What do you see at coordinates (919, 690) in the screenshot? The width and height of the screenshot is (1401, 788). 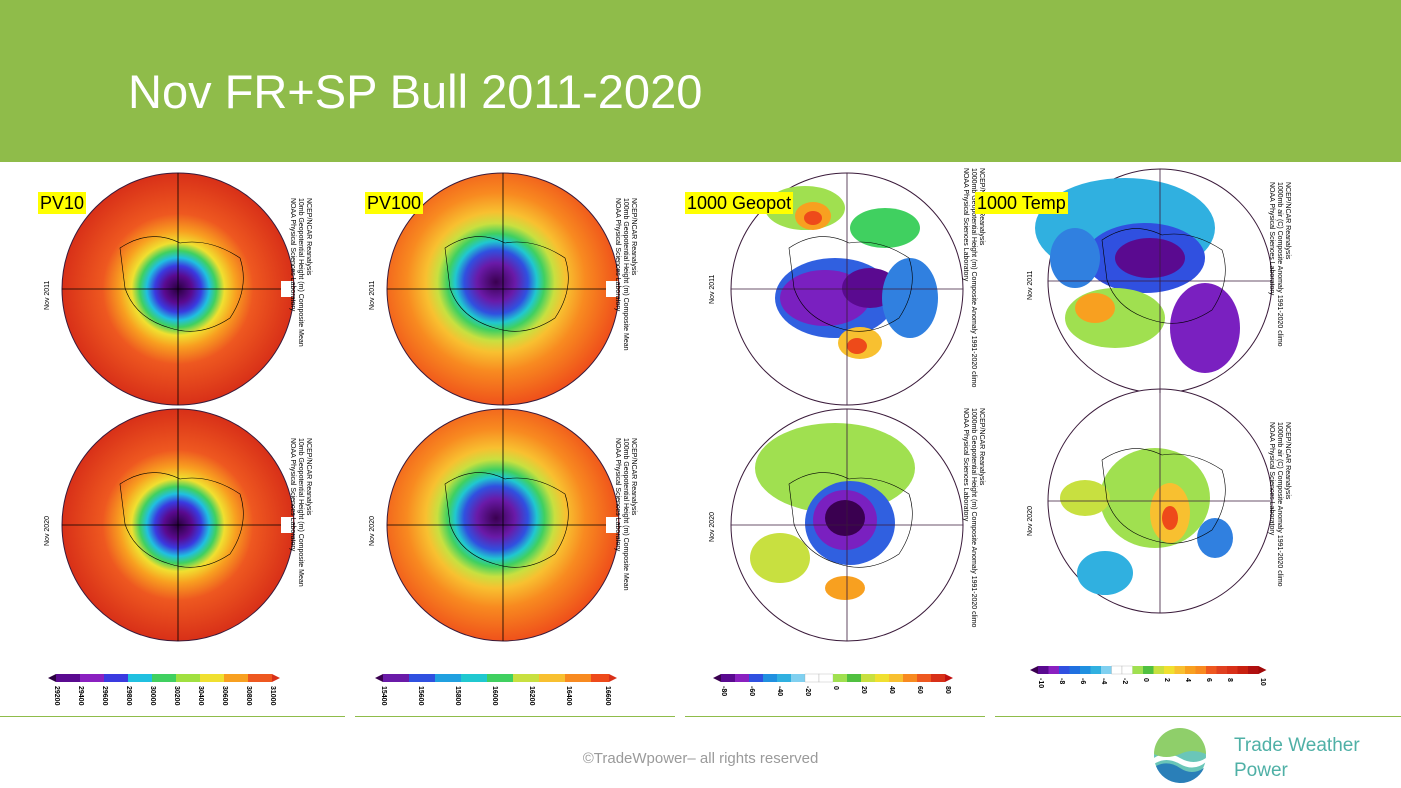 I see `colorbar-tick: 60` at bounding box center [919, 690].